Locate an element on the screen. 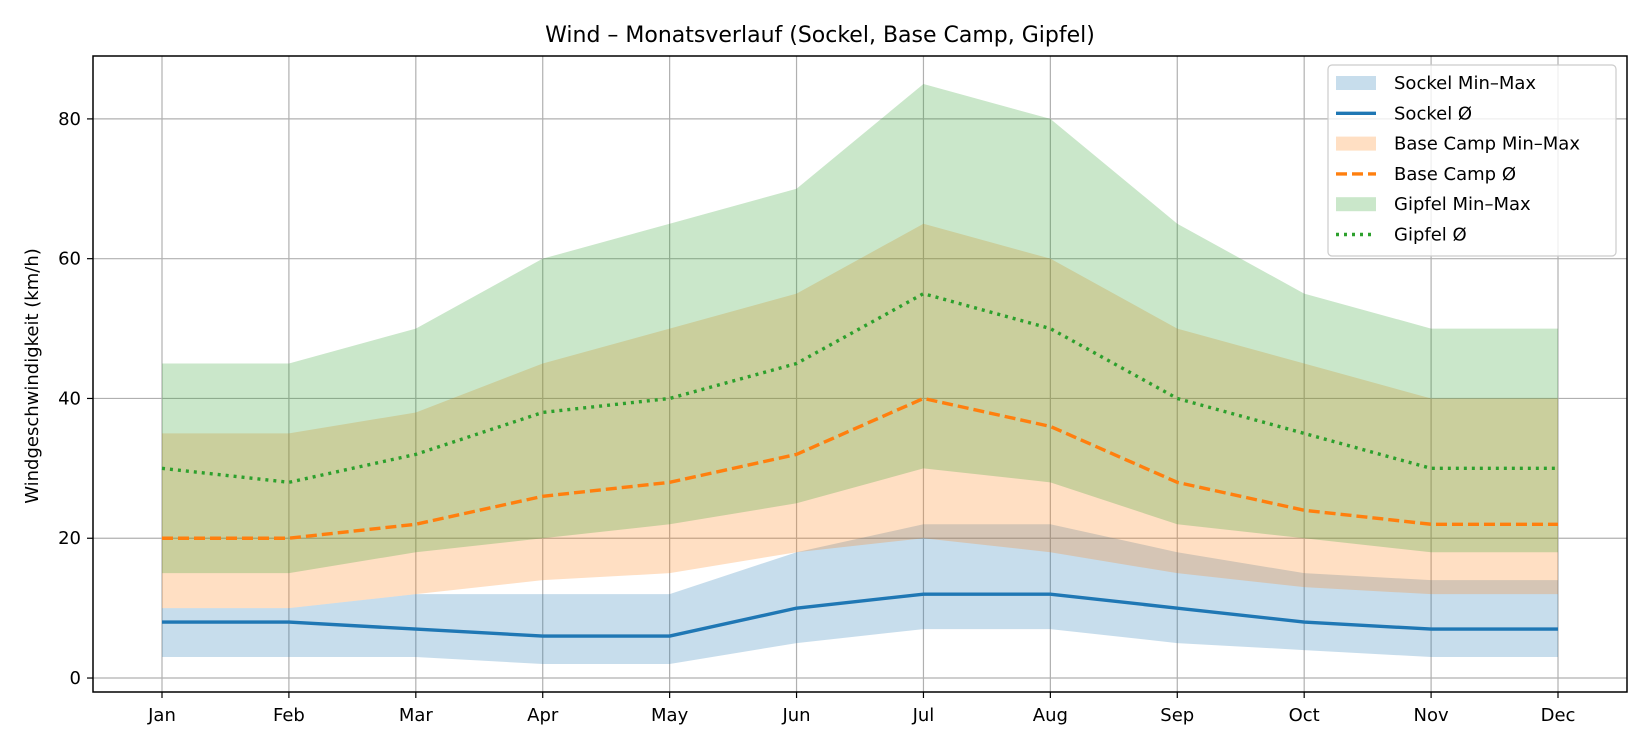 The height and width of the screenshot is (750, 1650). x-tick-label: Nov is located at coordinates (1431, 715).